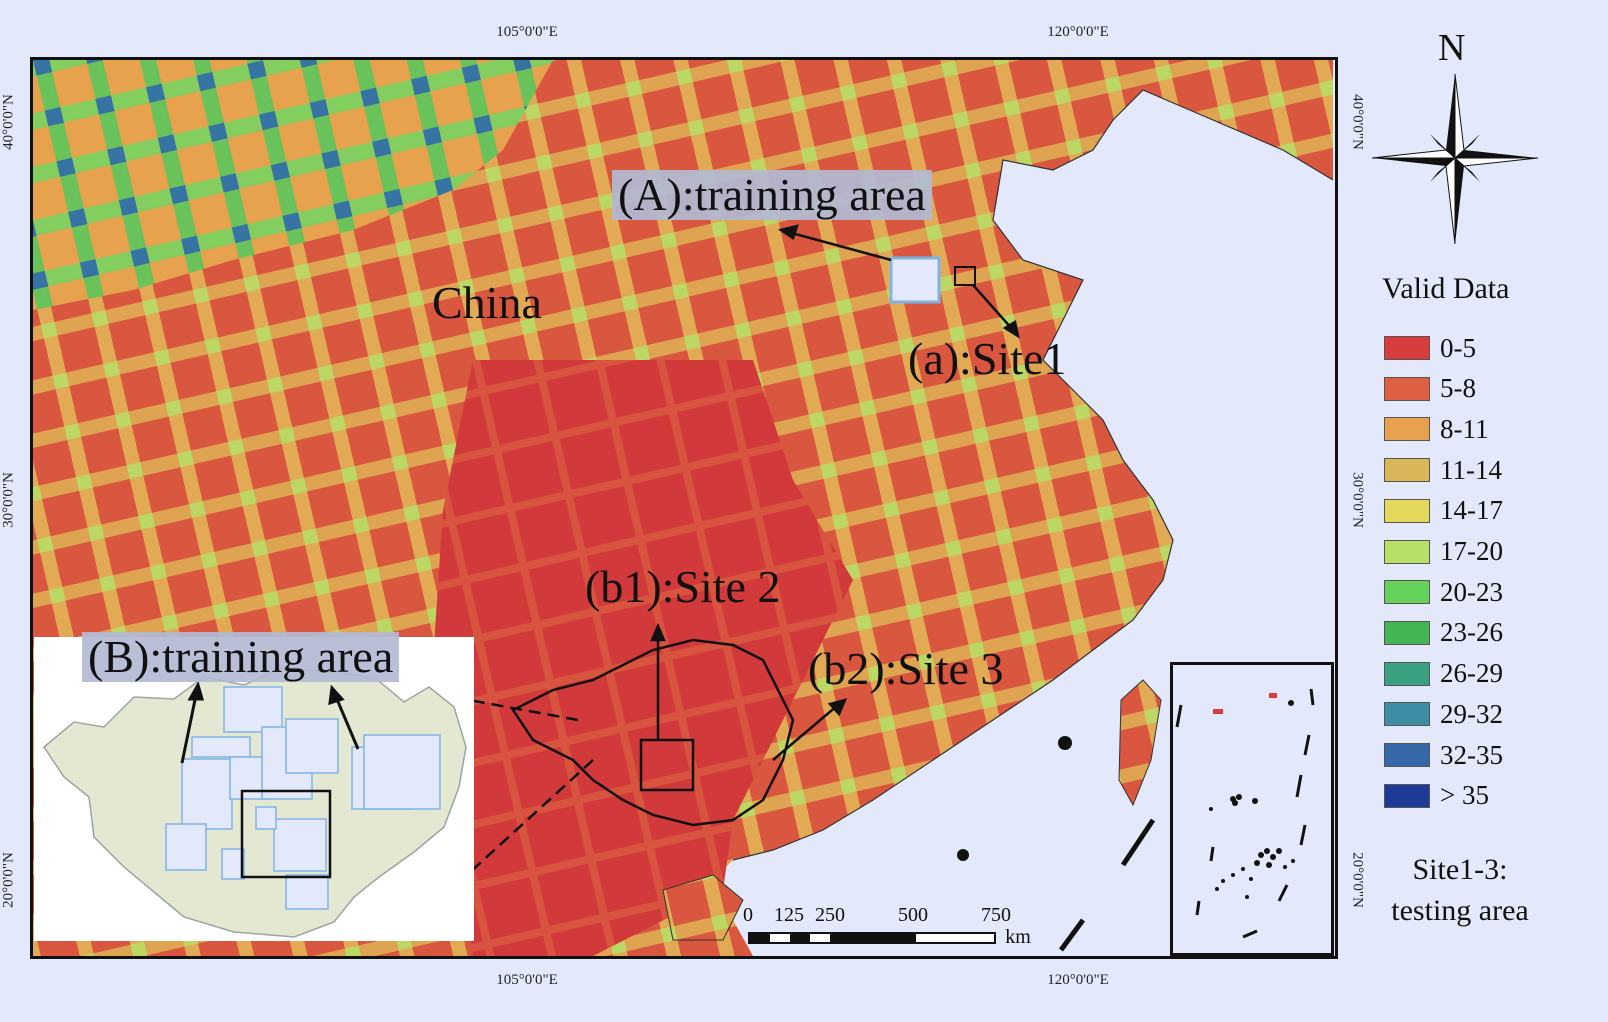 This screenshot has height=1022, width=1608. I want to click on training-area-b-label: (B):training area, so click(241, 657).